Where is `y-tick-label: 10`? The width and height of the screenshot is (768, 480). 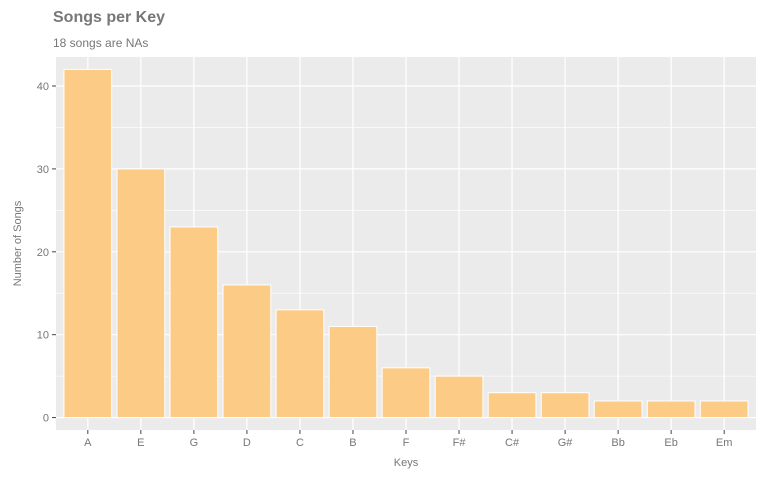 y-tick-label: 10 is located at coordinates (43, 336).